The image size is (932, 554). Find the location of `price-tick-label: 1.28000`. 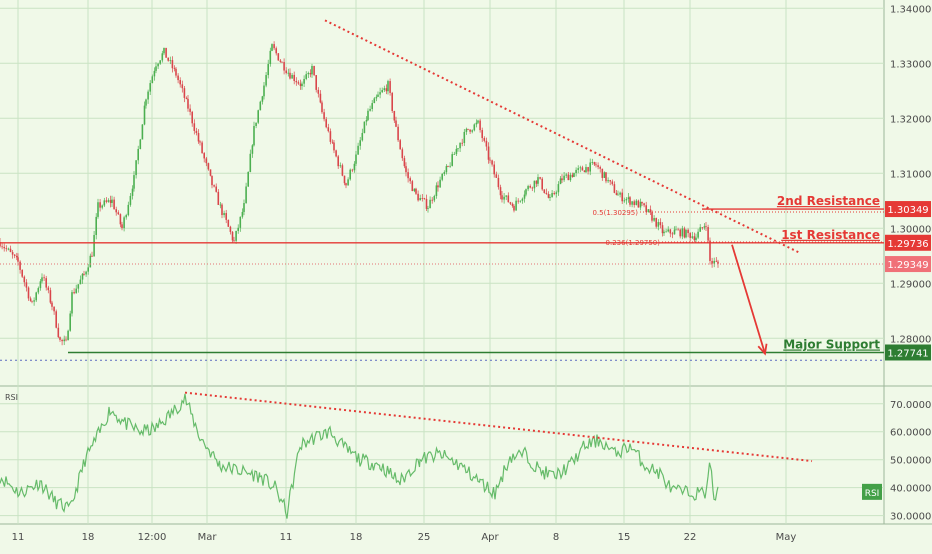

price-tick-label: 1.28000 is located at coordinates (910, 339).